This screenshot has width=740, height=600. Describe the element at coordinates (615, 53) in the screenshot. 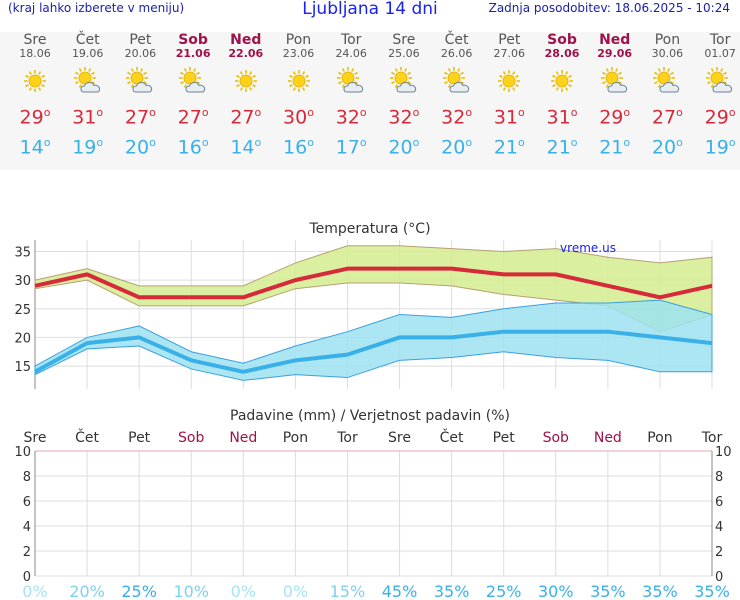

I see `day-date: 29.06` at that location.